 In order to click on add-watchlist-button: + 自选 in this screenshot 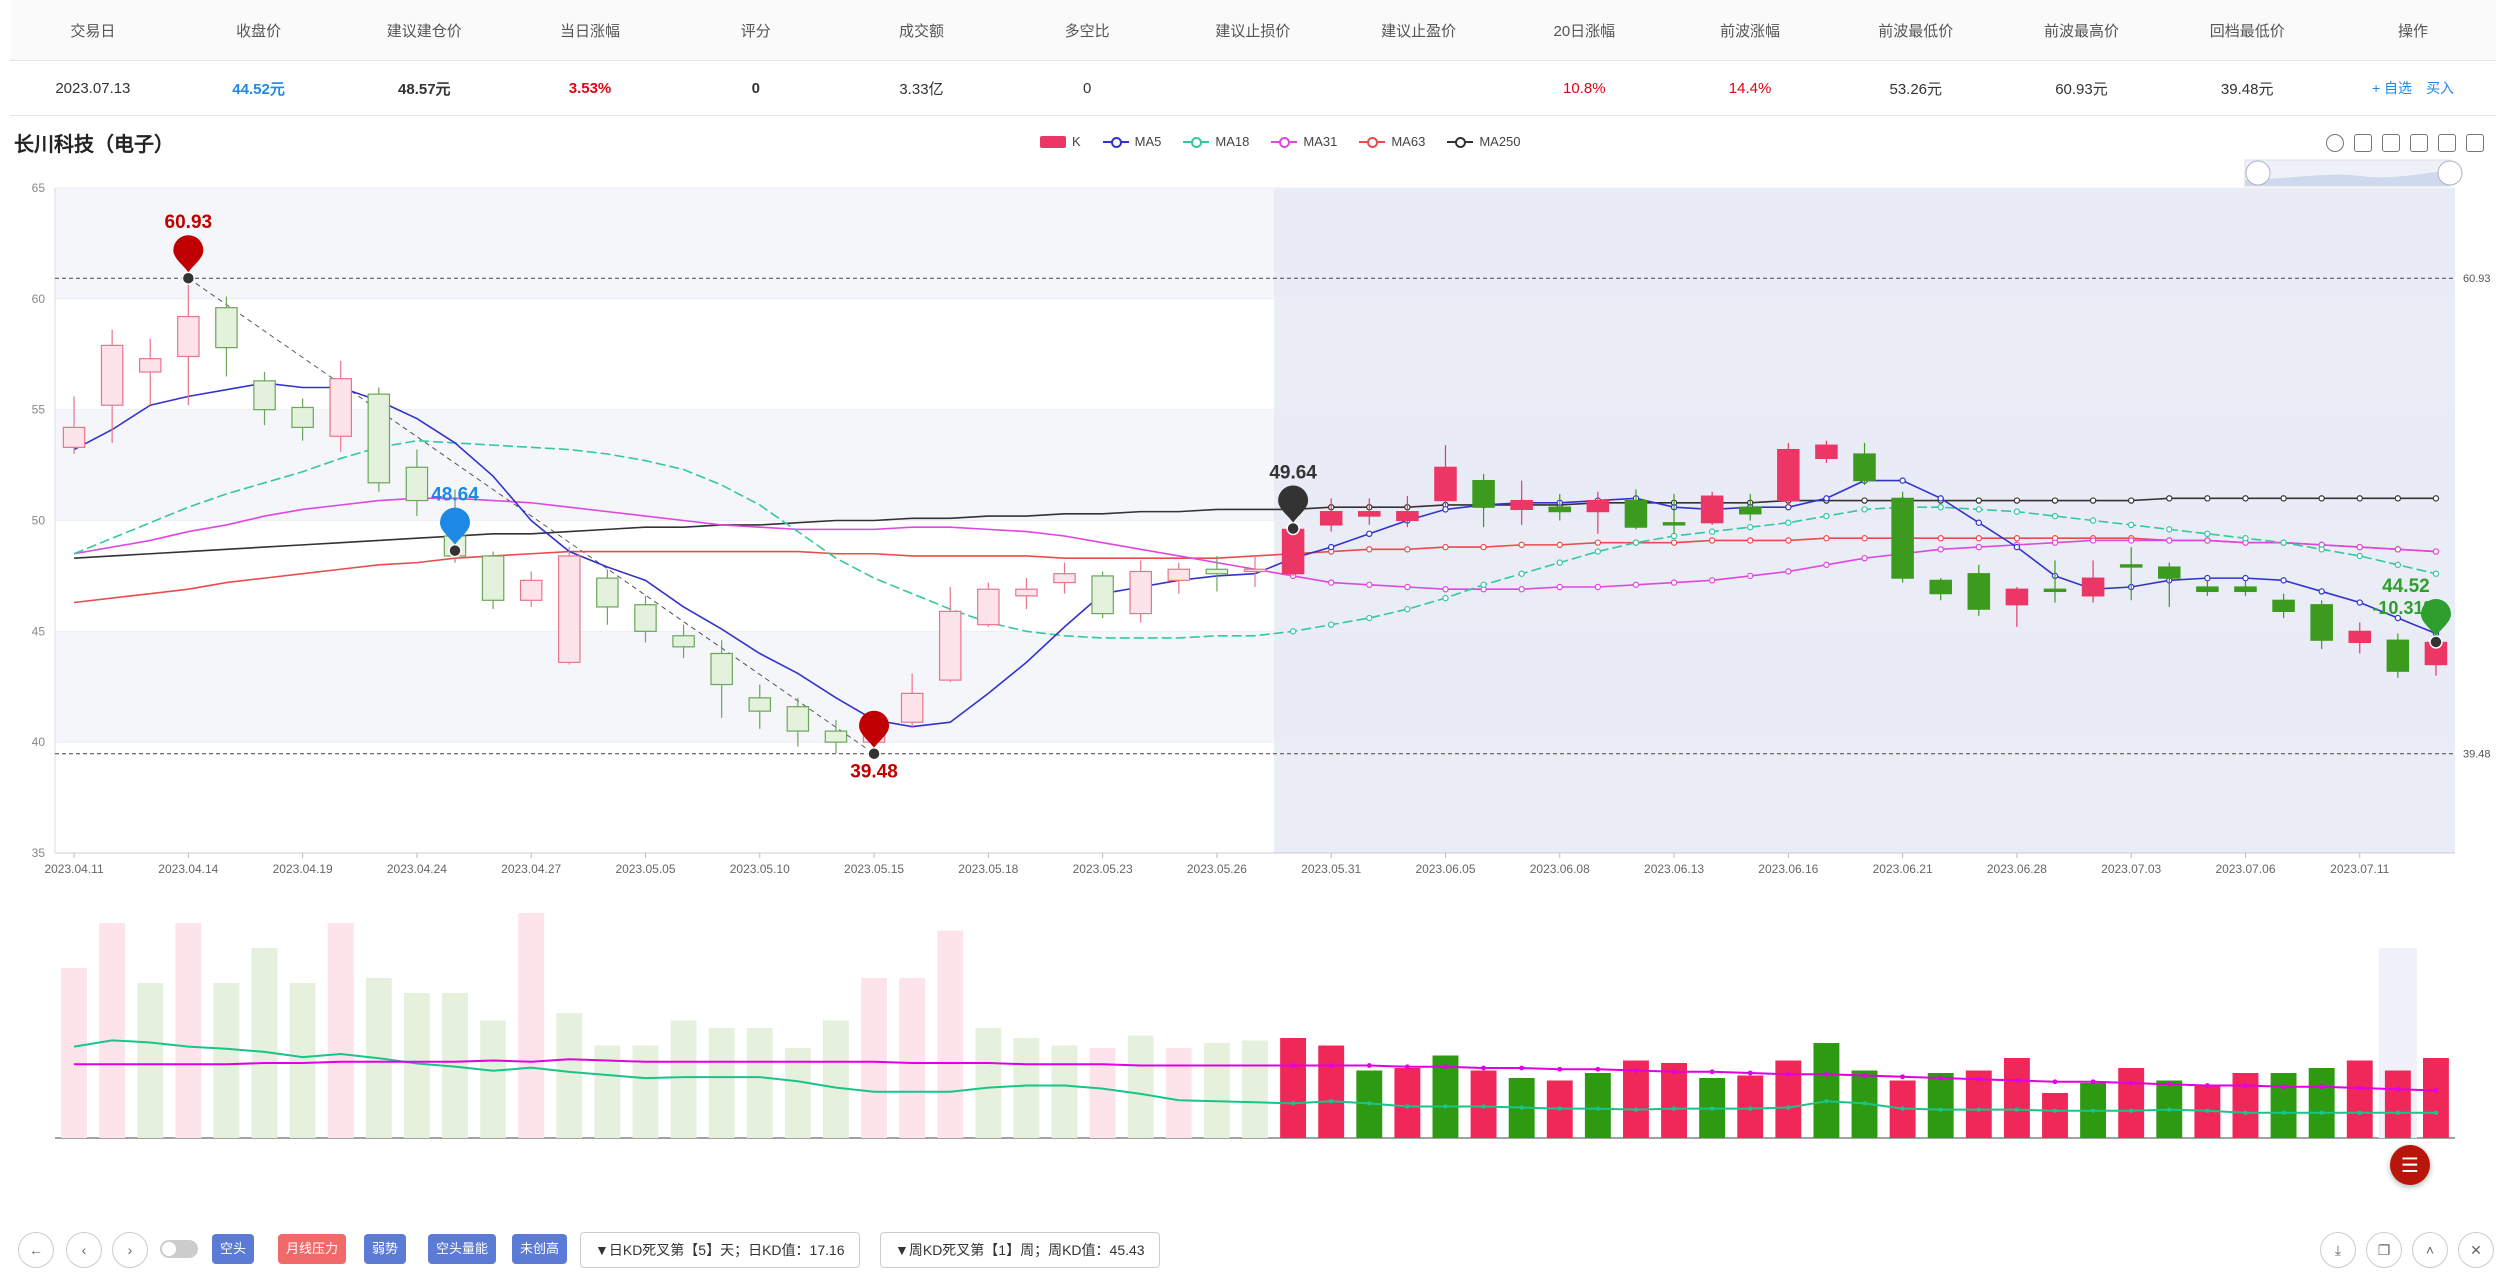, I will do `click(2392, 88)`.